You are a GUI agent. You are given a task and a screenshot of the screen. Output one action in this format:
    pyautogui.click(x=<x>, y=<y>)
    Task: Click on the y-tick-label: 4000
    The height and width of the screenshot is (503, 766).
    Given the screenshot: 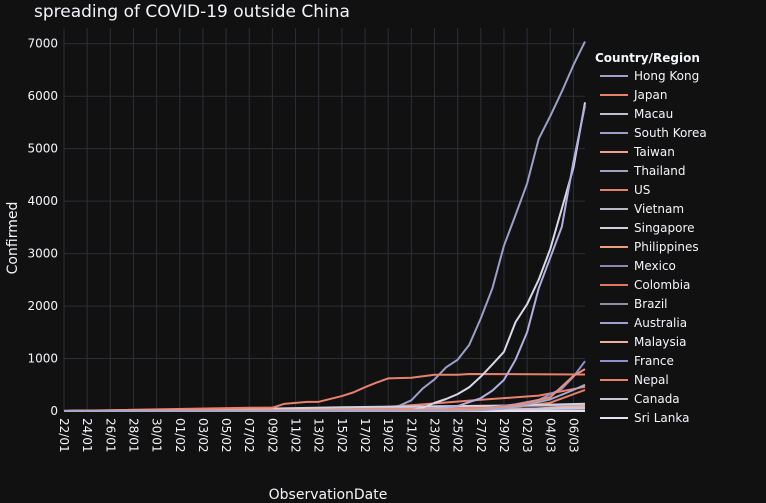 What is the action you would take?
    pyautogui.click(x=42, y=201)
    